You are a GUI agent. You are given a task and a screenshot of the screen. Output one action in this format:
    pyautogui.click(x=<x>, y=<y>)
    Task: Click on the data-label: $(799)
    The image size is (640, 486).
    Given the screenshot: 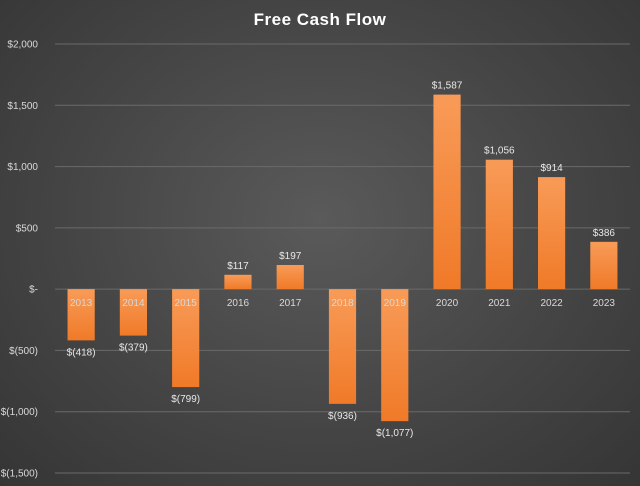 What is the action you would take?
    pyautogui.click(x=185, y=399)
    